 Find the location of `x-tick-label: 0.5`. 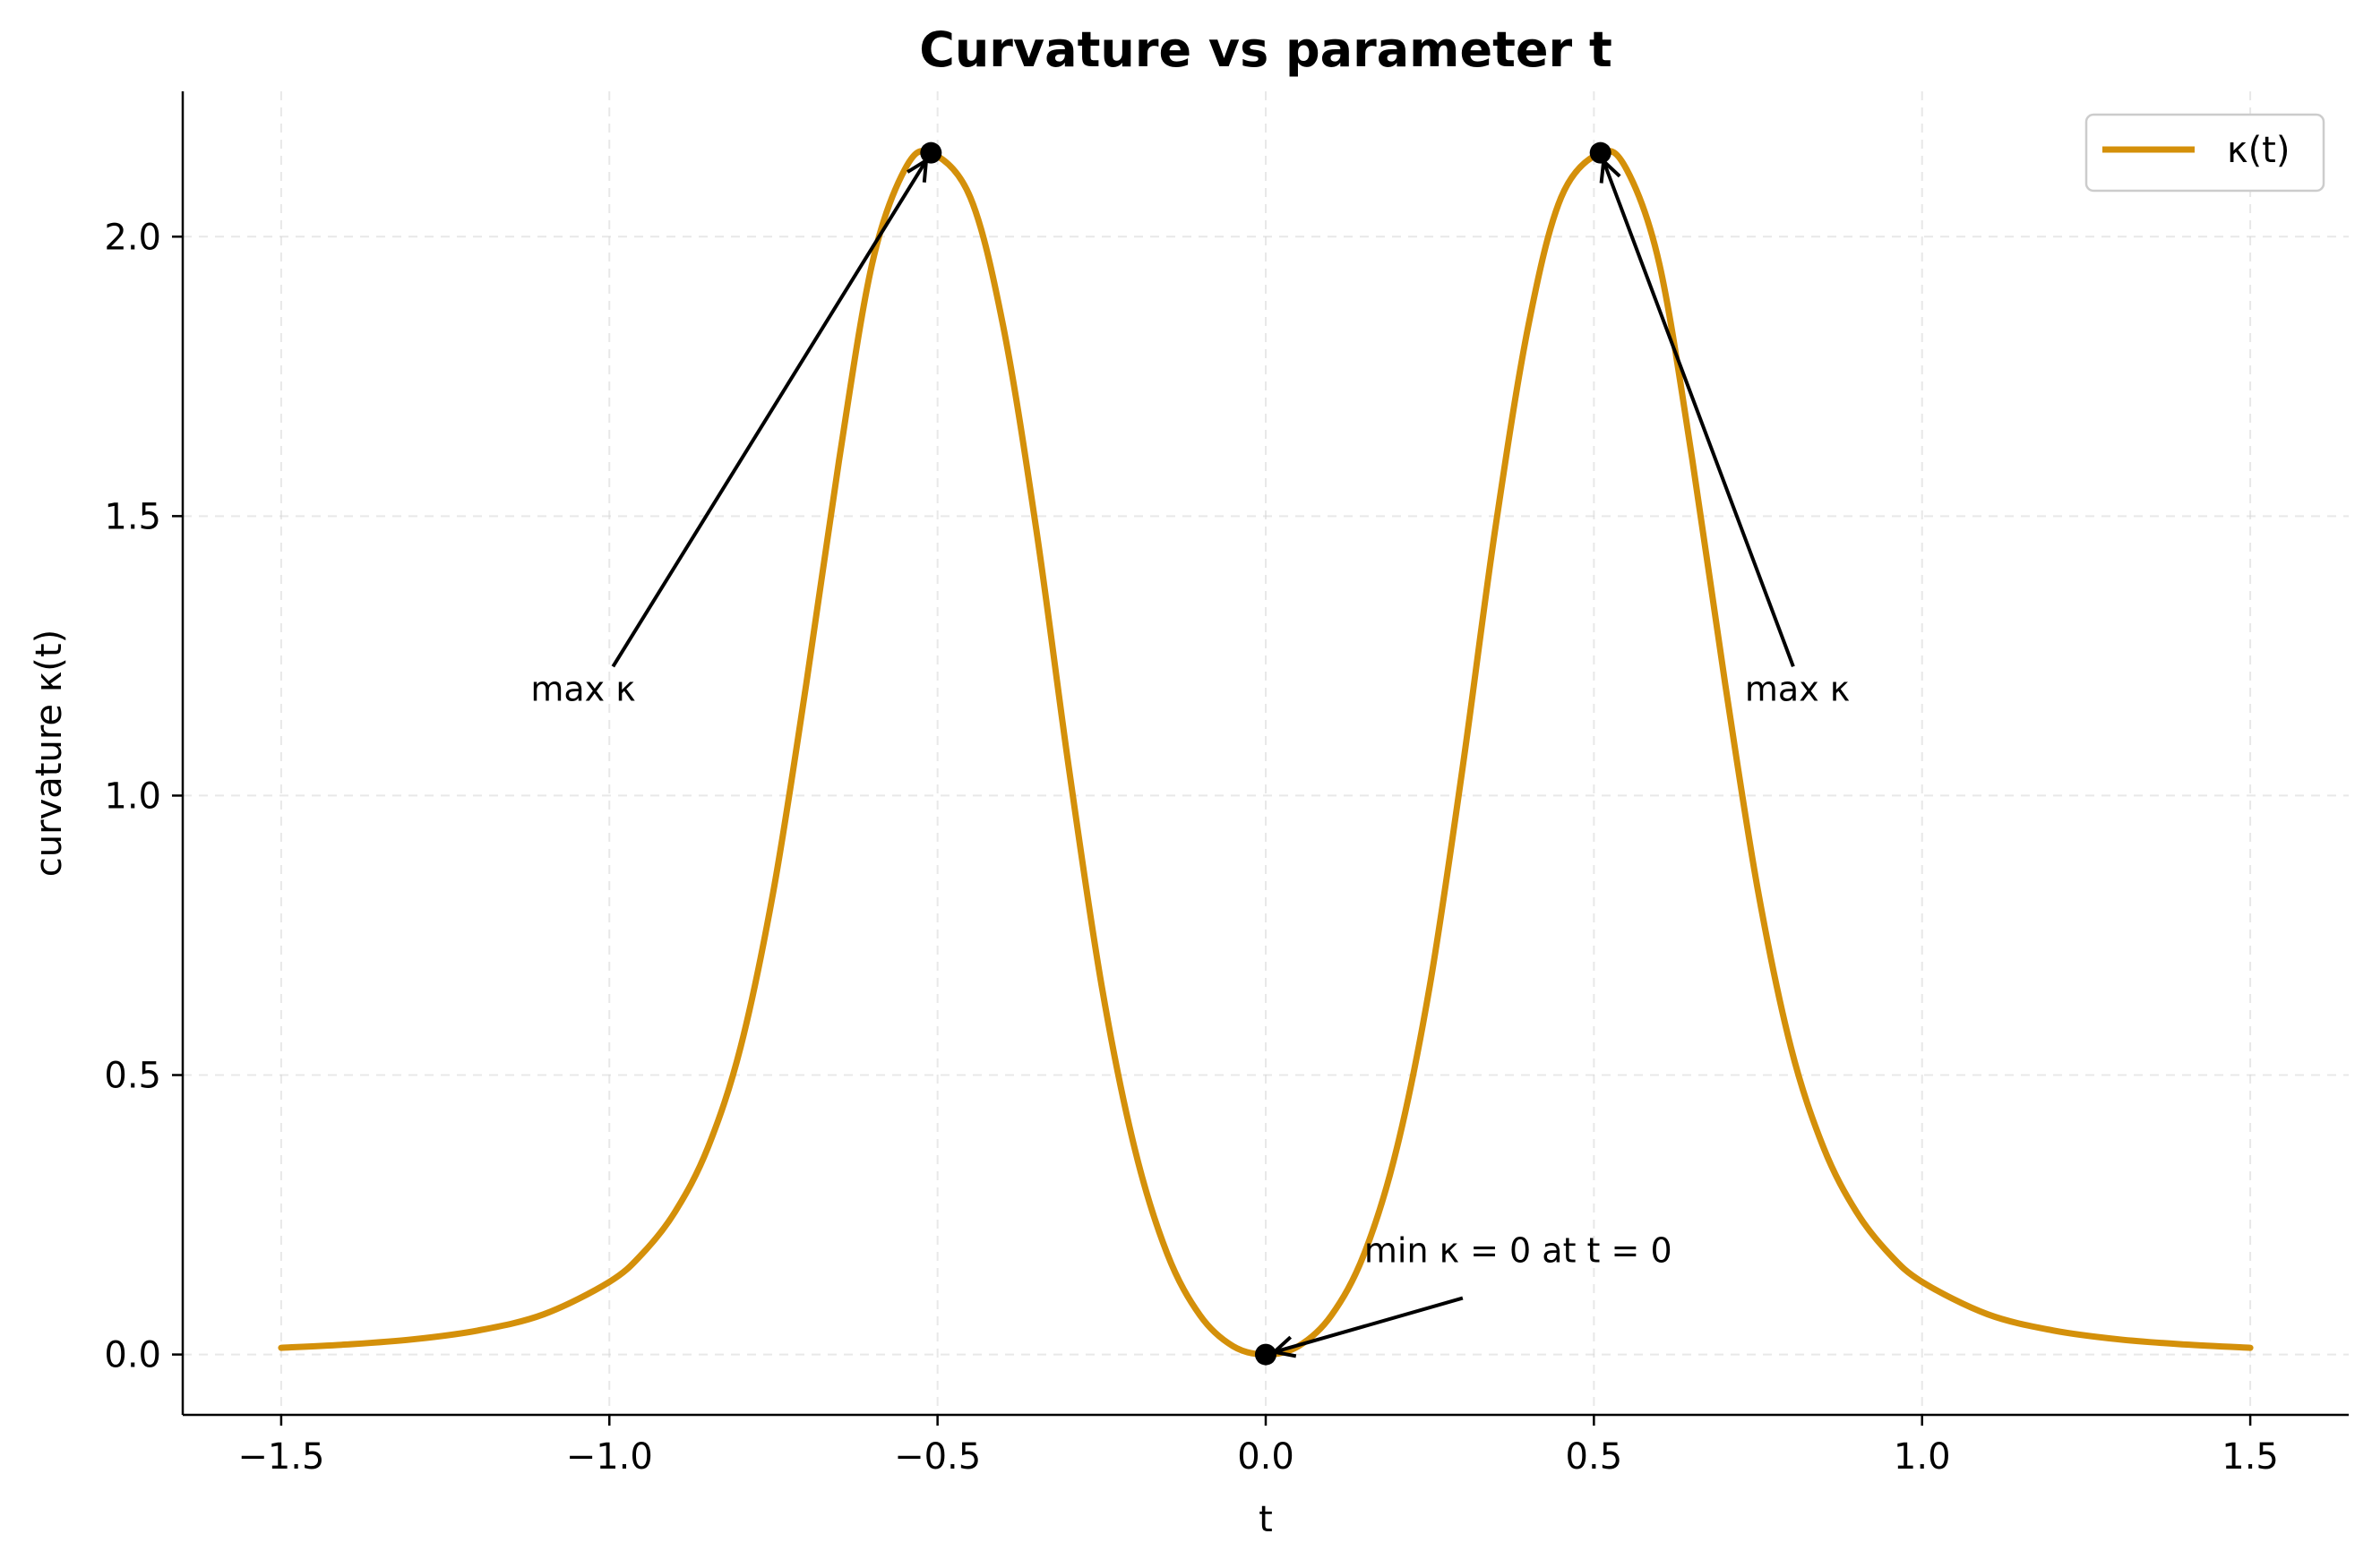

x-tick-label: 0.5 is located at coordinates (1594, 1457).